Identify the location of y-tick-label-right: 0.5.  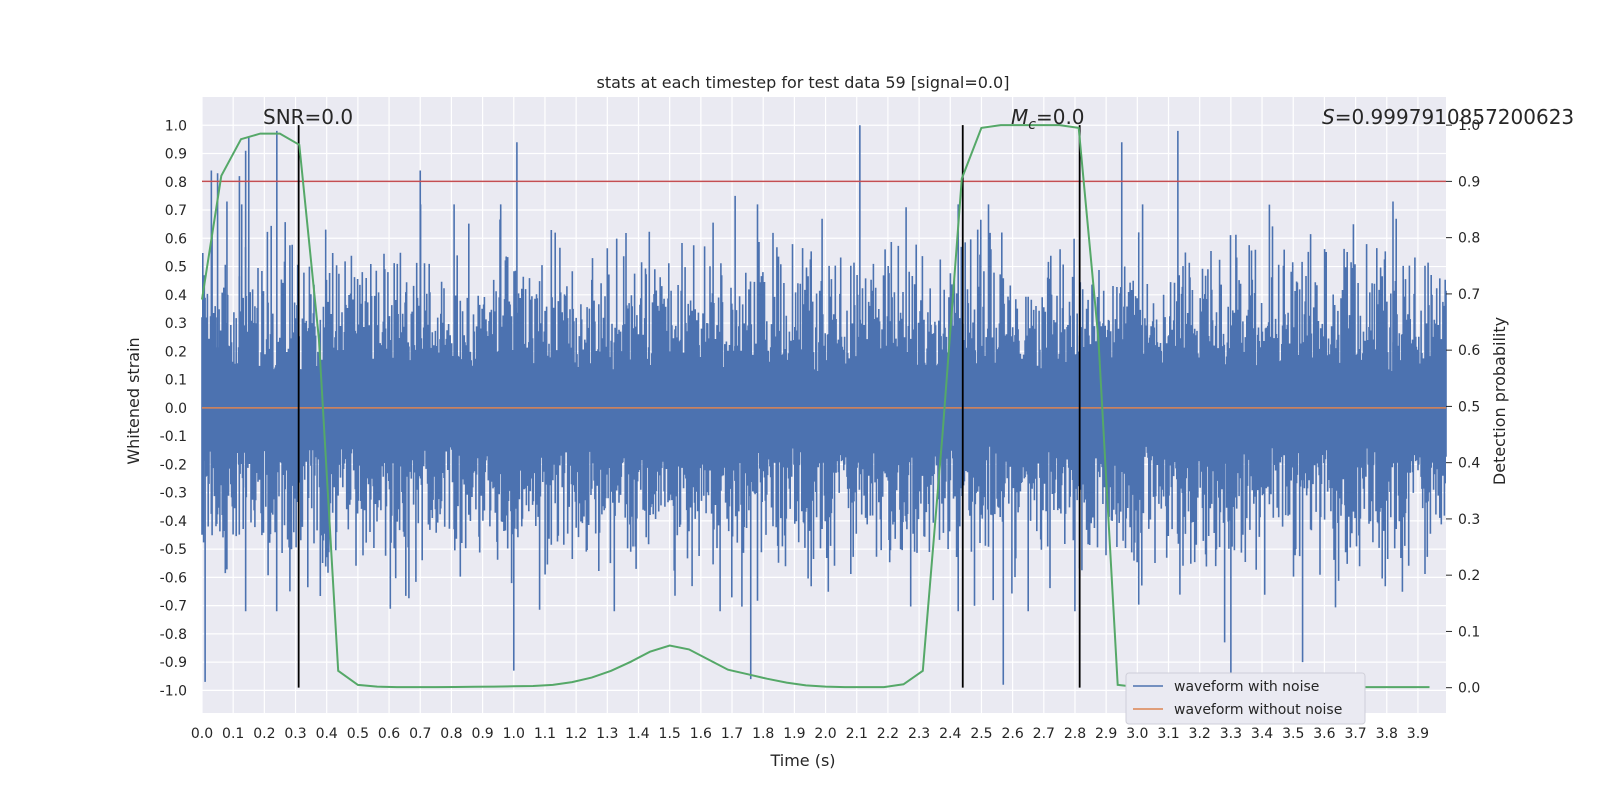
(1469, 407).